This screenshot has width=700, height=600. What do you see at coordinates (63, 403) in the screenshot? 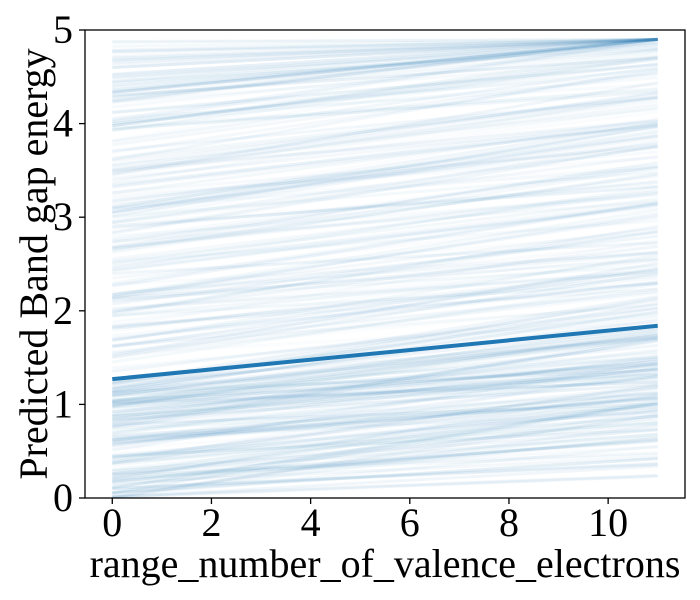
I see `y-tick-label: 1` at bounding box center [63, 403].